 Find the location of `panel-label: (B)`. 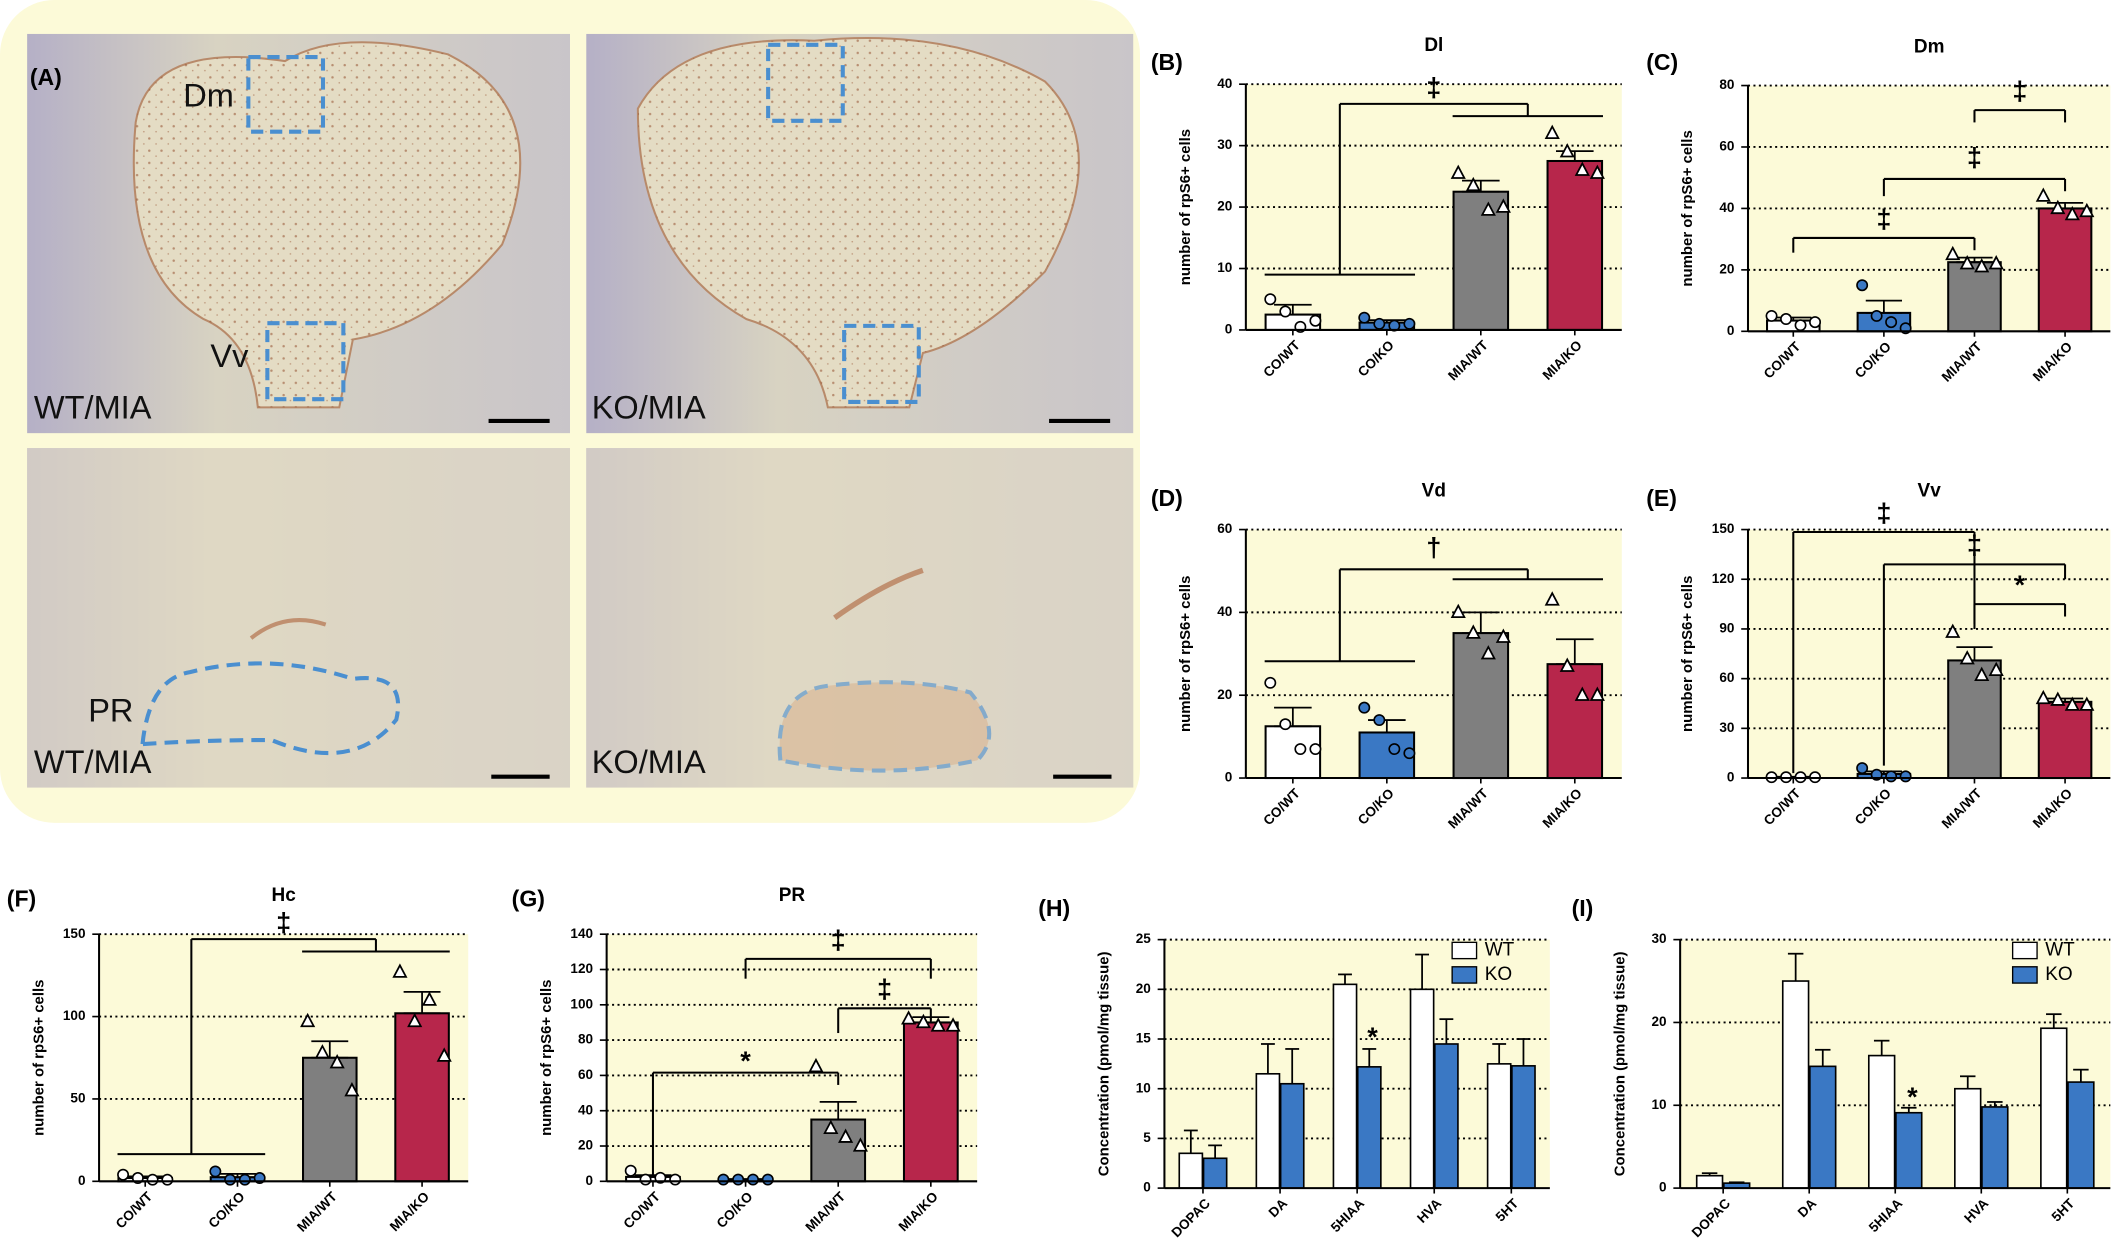

panel-label: (B) is located at coordinates (1167, 62).